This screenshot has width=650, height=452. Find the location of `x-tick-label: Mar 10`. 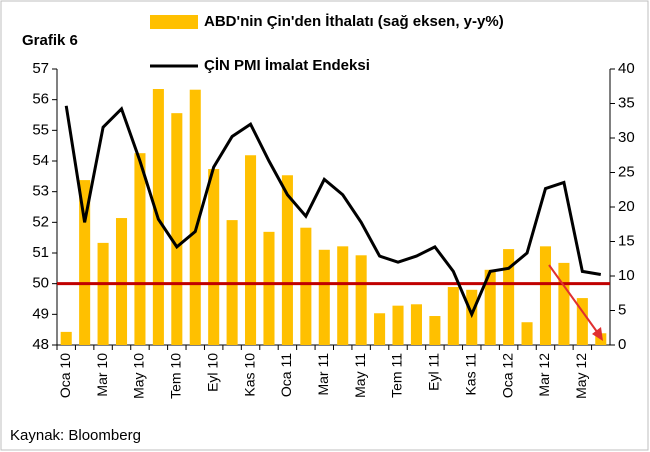

x-tick-label: Mar 10 is located at coordinates (102, 375).